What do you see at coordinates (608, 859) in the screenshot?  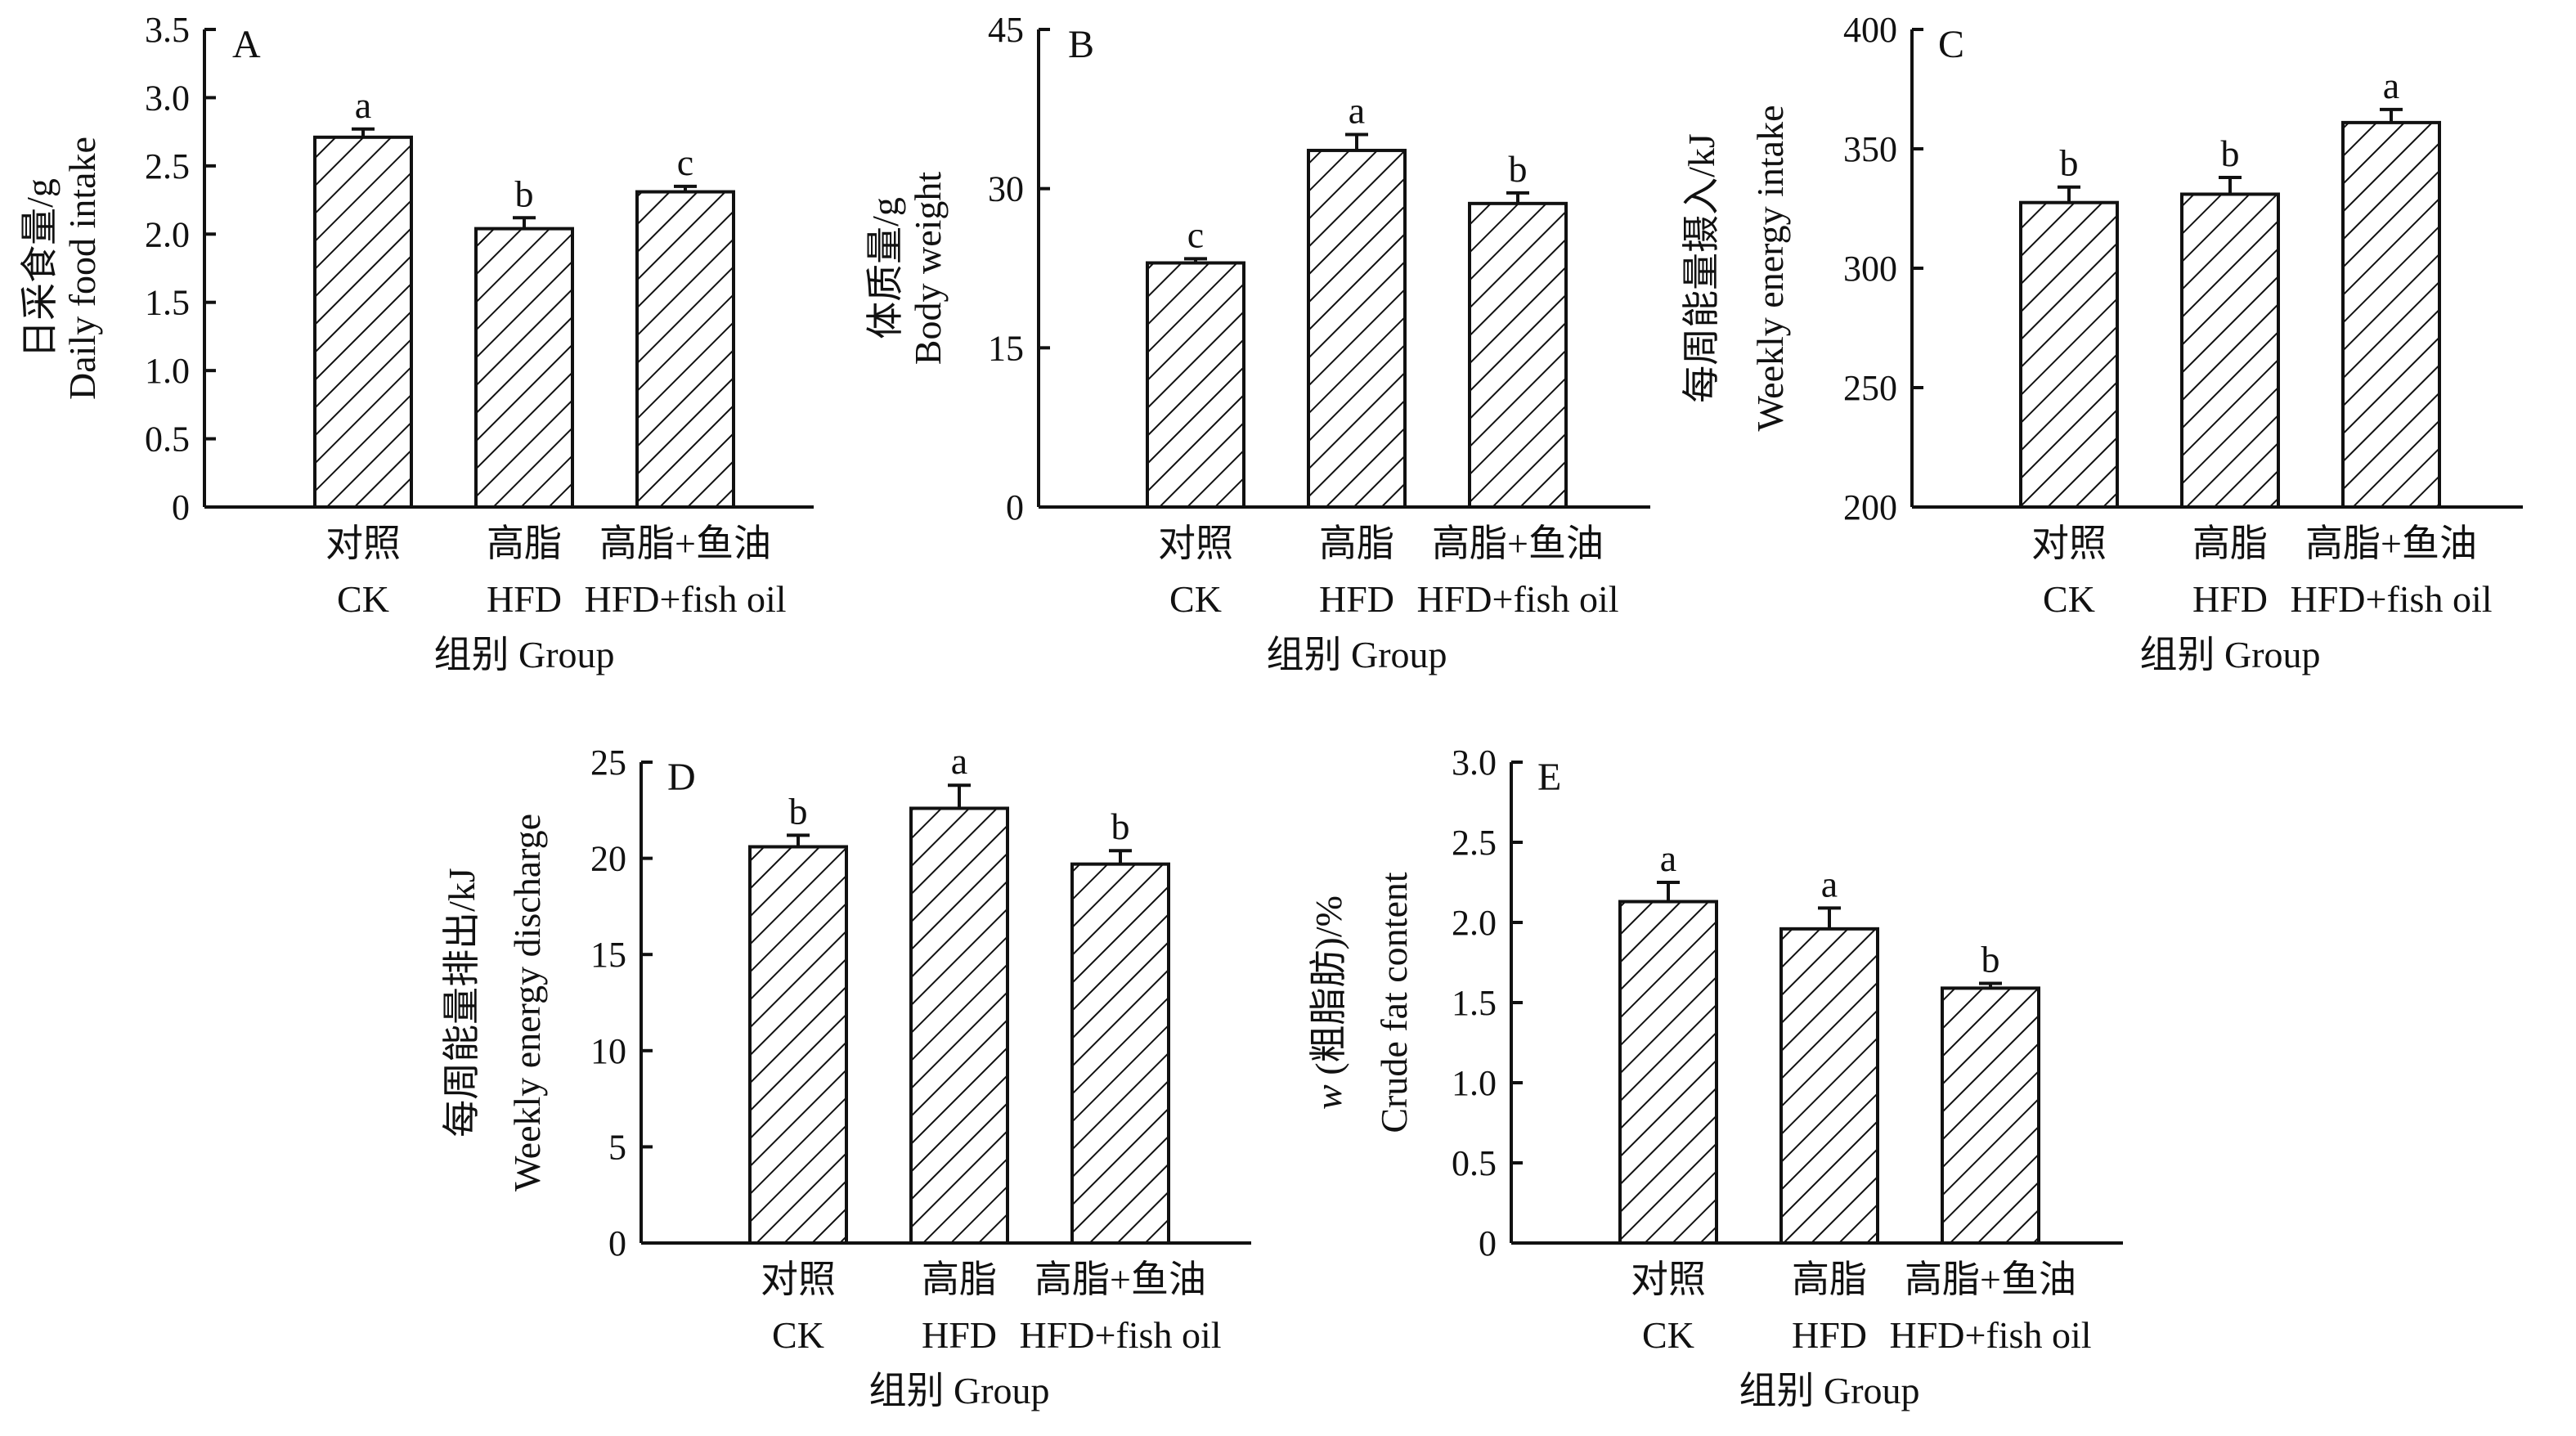 I see `y-tick-label: 20` at bounding box center [608, 859].